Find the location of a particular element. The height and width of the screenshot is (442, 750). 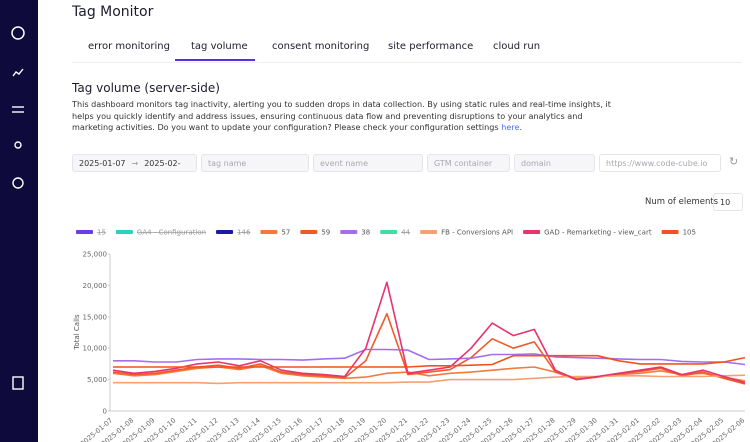

legend-item: 59 is located at coordinates (315, 233).